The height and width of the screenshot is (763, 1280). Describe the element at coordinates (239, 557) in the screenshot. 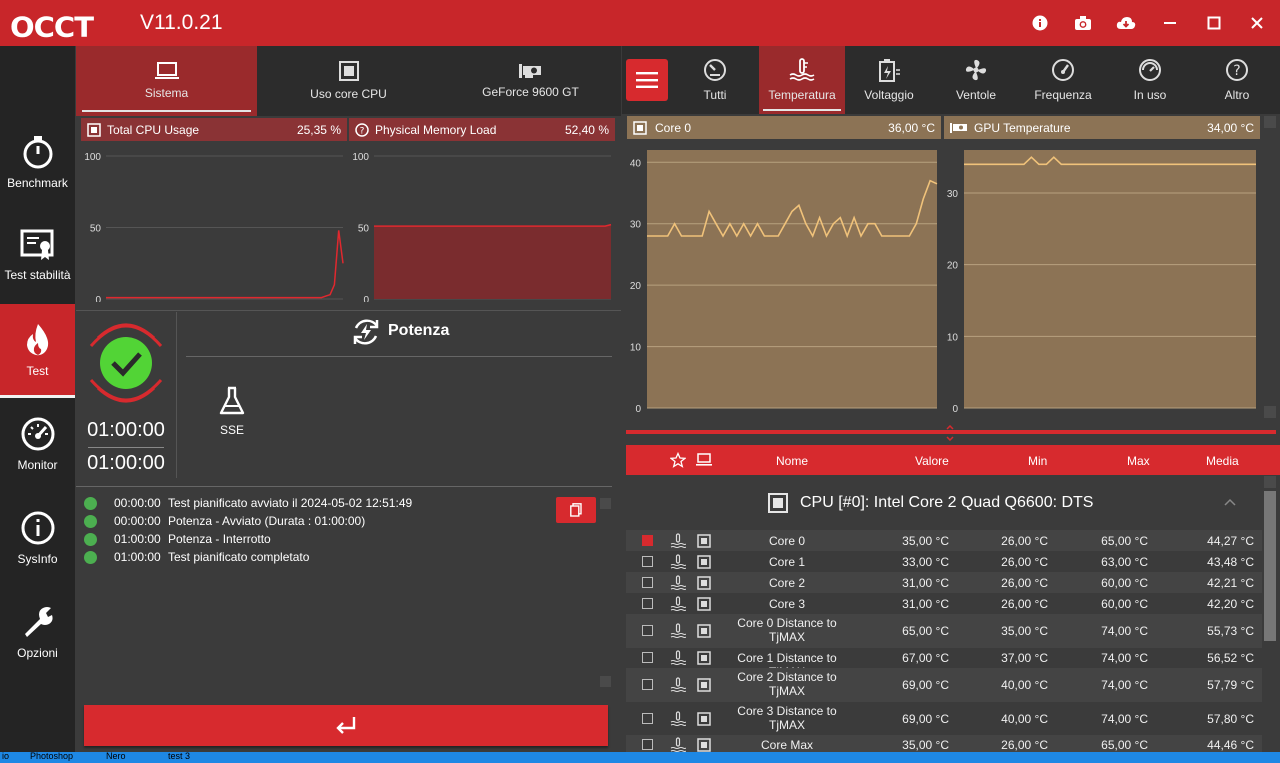

I see `log-message: Test pianificato completato` at that location.